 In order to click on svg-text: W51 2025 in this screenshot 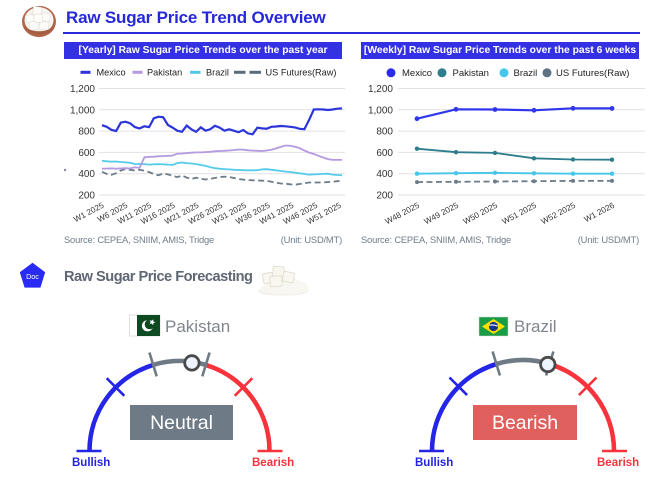, I will do `click(520, 214)`.